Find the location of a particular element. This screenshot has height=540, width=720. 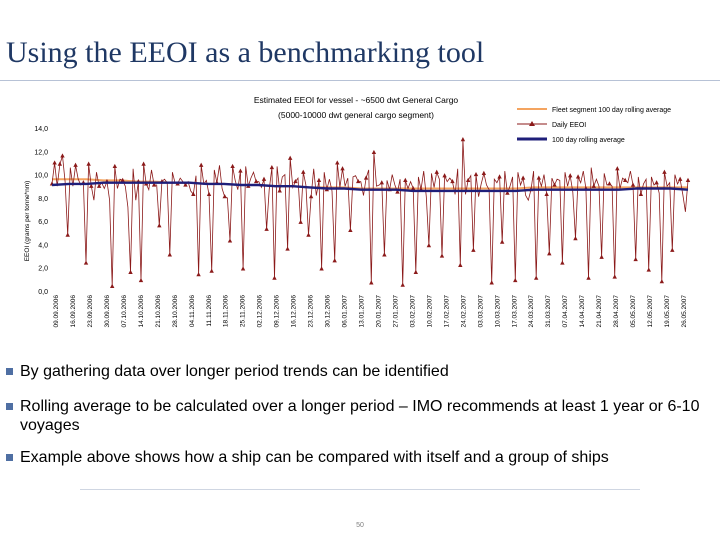

y-tick-label: 0,0 is located at coordinates (43, 292).